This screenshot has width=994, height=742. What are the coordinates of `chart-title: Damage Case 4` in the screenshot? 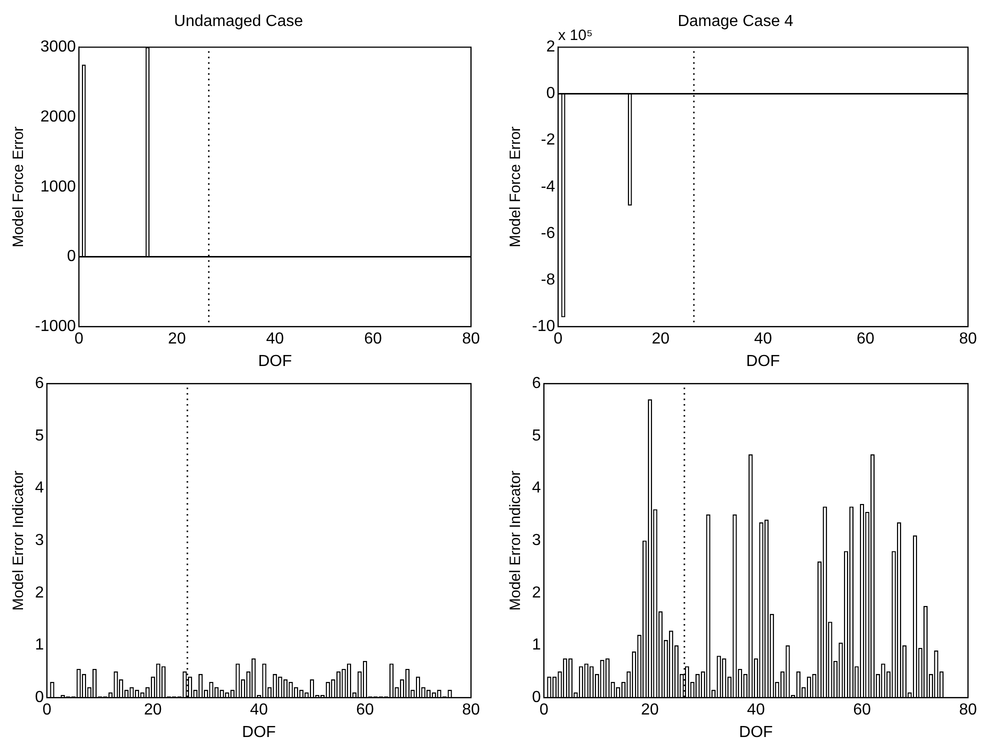 It's located at (736, 21).